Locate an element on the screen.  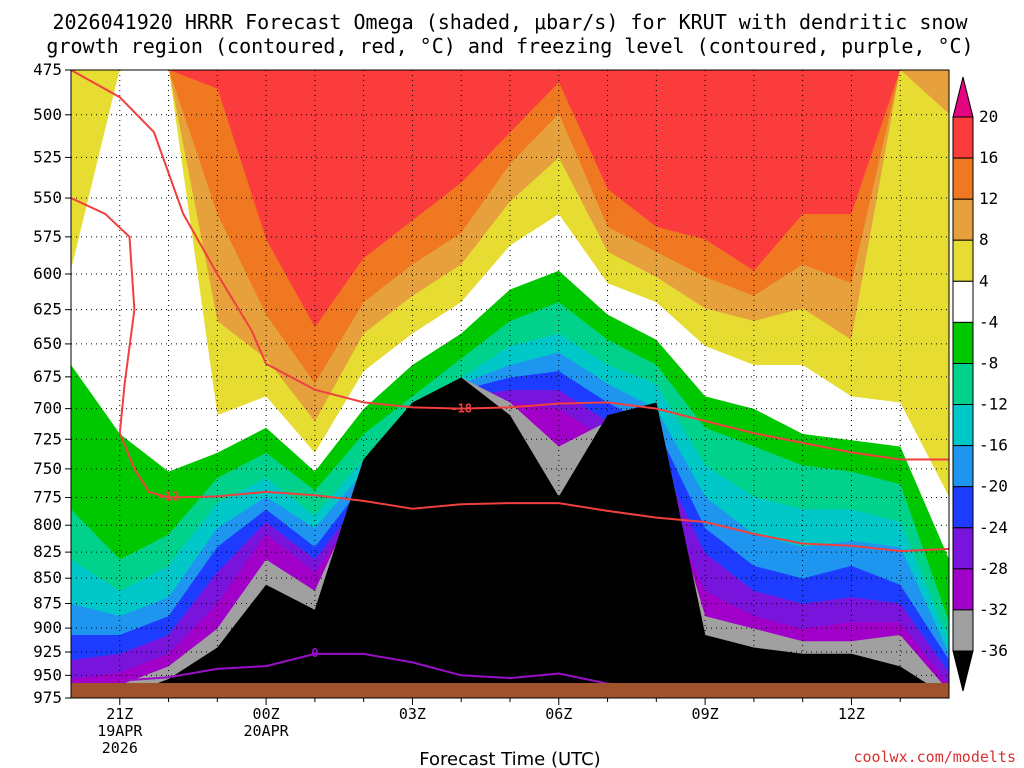
x-tick-label: 19APR is located at coordinates (120, 731).